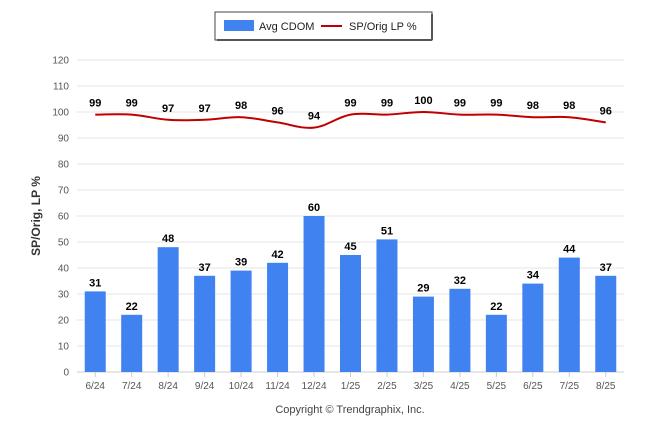 The height and width of the screenshot is (434, 646). I want to click on y-tick-label-120: 120, so click(60, 61).